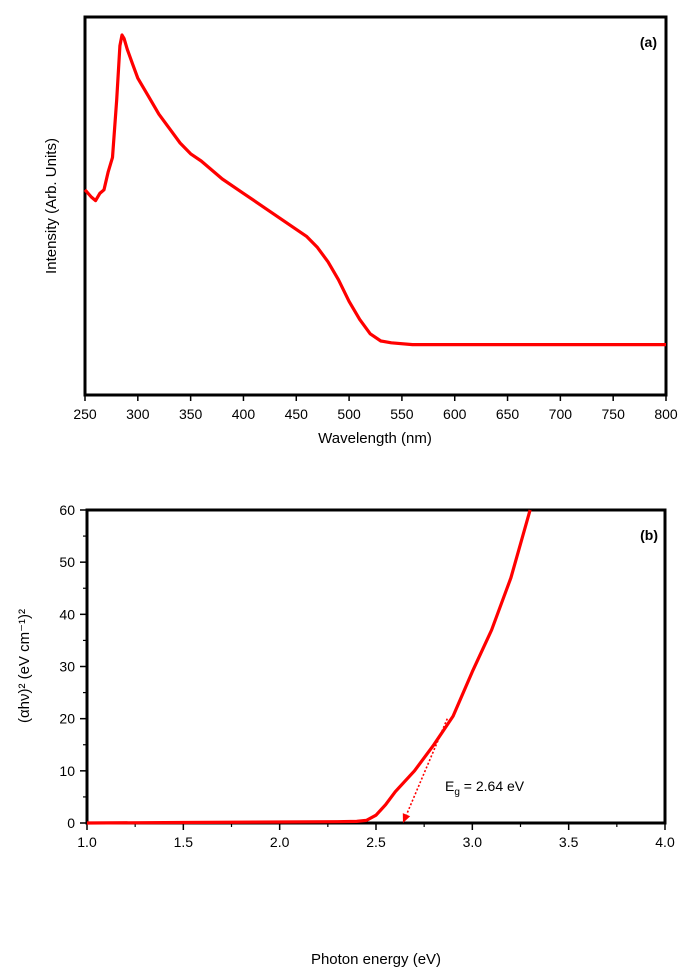 Image resolution: width=685 pixels, height=969 pixels. Describe the element at coordinates (457, 792) in the screenshot. I see `eg-annotation-sub: g` at that location.